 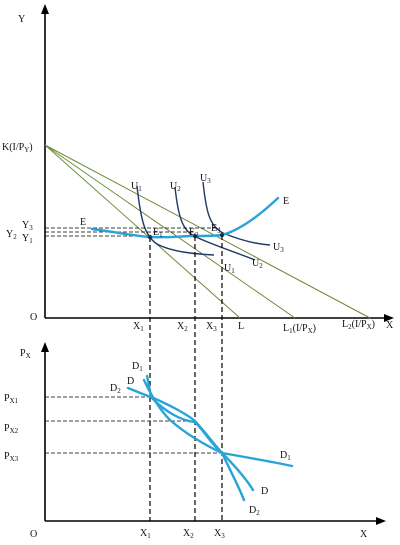 I want to click on label-x3-top: X3, so click(x=211, y=327).